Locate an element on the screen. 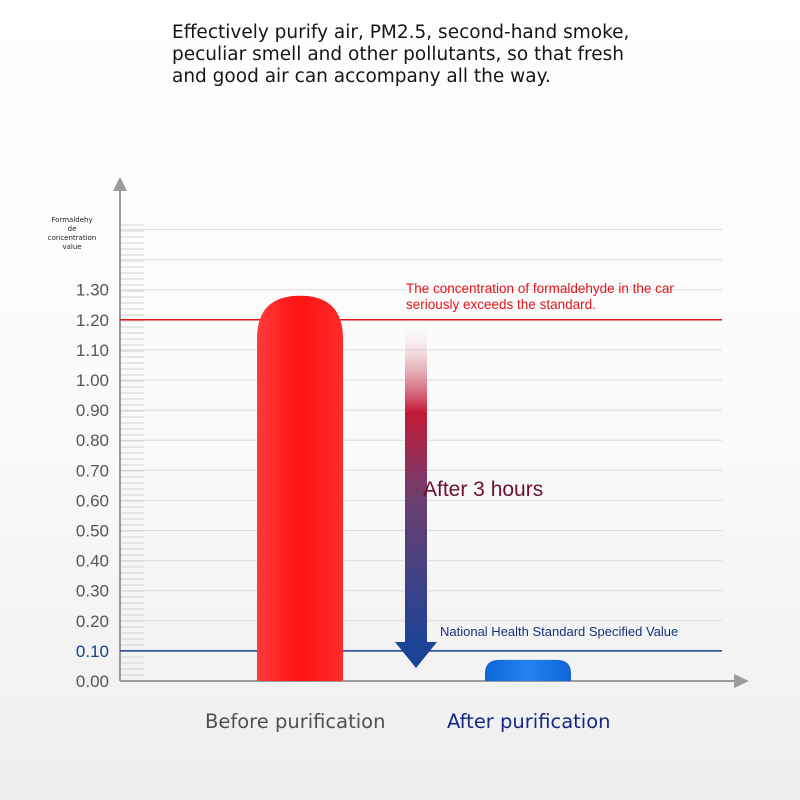 The height and width of the screenshot is (800, 800). category-label-after: After purification is located at coordinates (529, 721).